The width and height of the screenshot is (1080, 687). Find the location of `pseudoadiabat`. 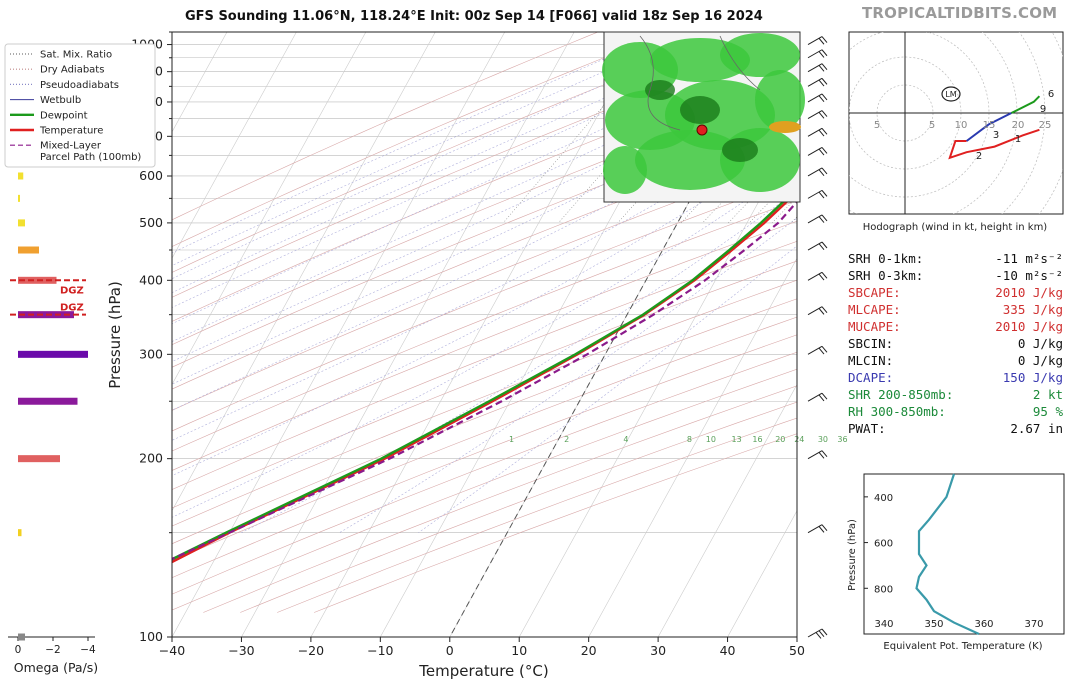

pseudoadiabat is located at coordinates (418, 155).